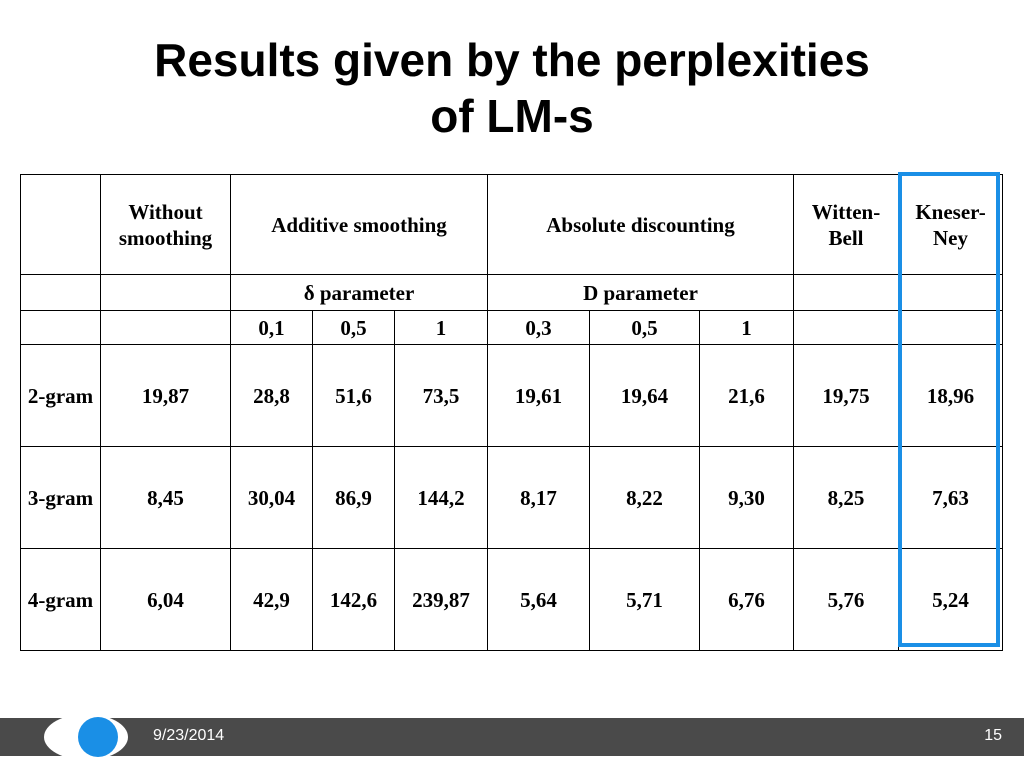  I want to click on table-cell: 6,04, so click(165, 599).